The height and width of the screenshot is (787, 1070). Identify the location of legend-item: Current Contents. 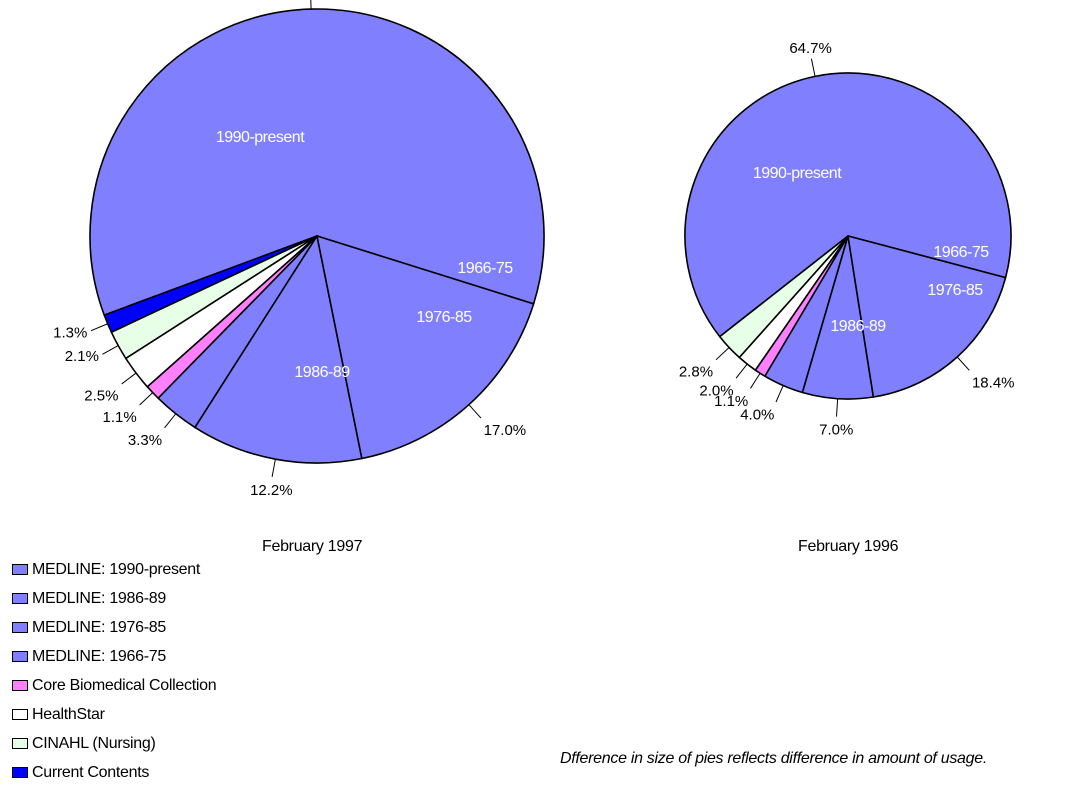
(114, 772).